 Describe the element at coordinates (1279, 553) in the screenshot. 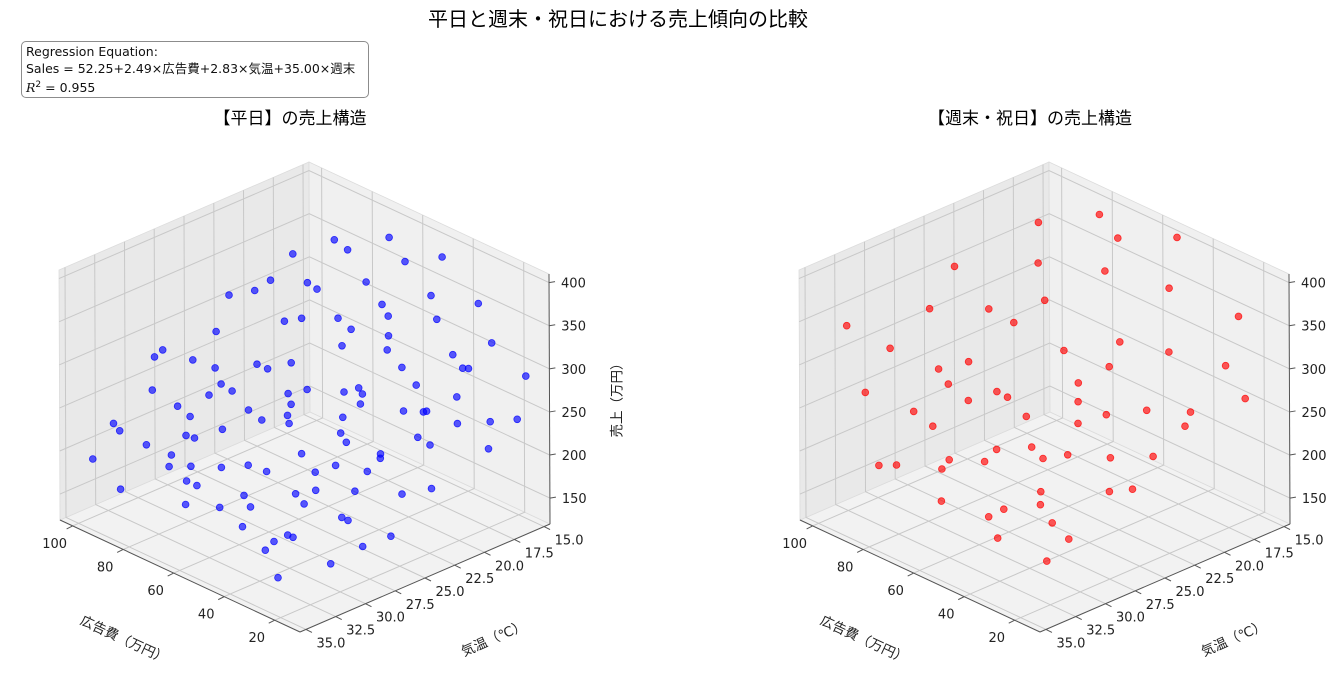

I see `y-tick-label: 17.5` at that location.